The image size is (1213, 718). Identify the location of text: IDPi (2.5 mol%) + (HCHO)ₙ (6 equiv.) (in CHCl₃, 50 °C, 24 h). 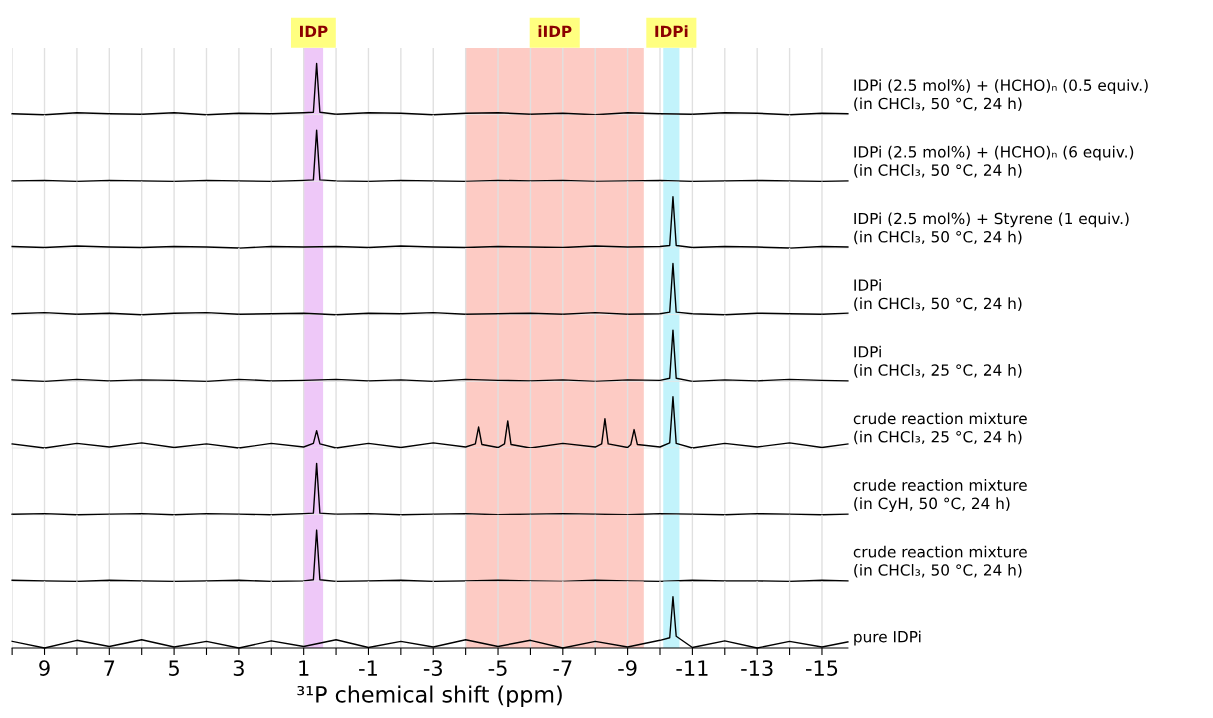
(994, 161).